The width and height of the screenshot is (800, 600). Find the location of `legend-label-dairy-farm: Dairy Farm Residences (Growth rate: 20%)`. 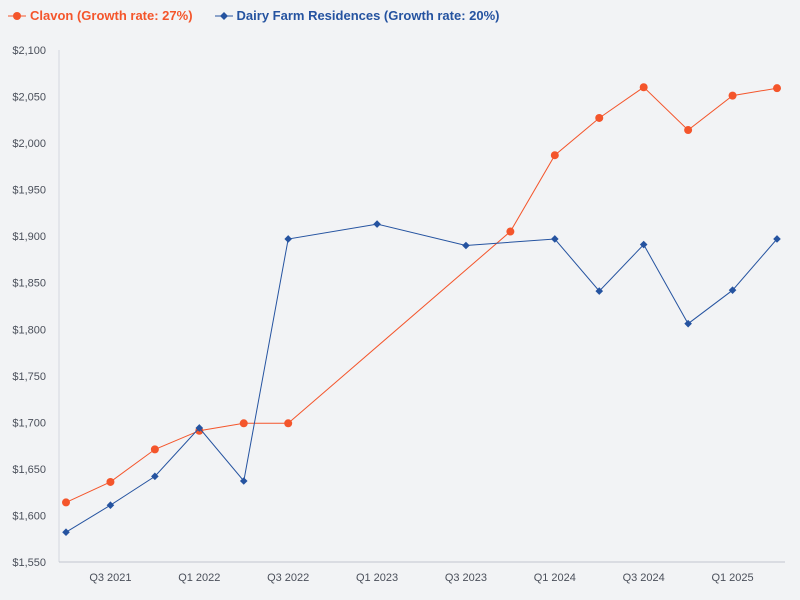

legend-label-dairy-farm: Dairy Farm Residences (Growth rate: 20%) is located at coordinates (368, 15).